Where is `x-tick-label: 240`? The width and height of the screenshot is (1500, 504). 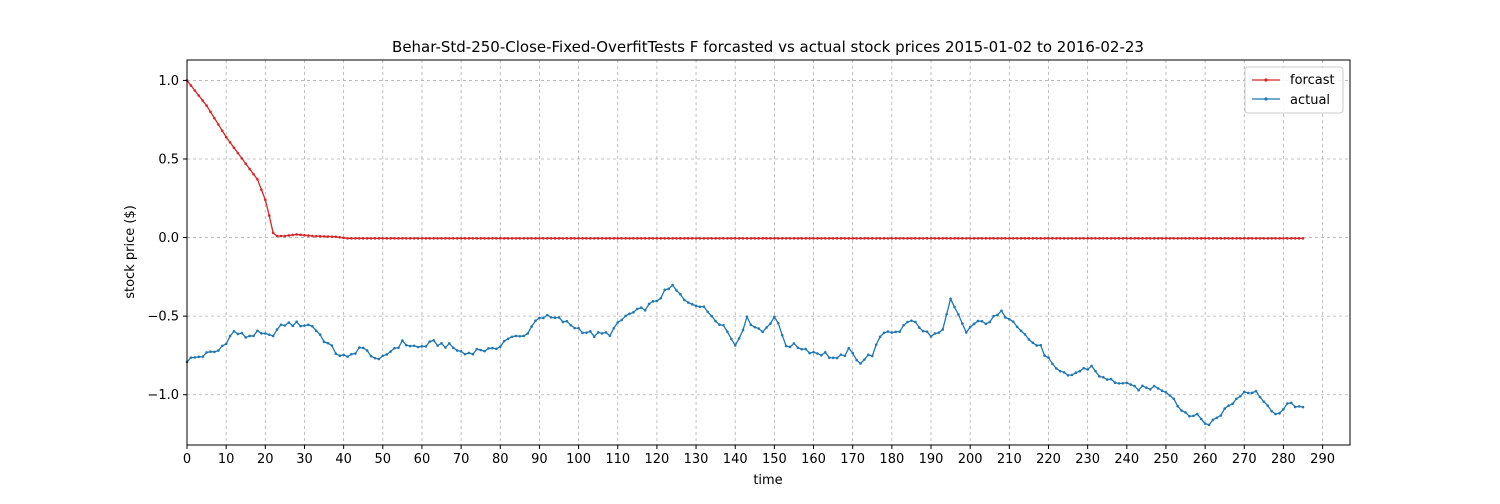 x-tick-label: 240 is located at coordinates (1126, 459).